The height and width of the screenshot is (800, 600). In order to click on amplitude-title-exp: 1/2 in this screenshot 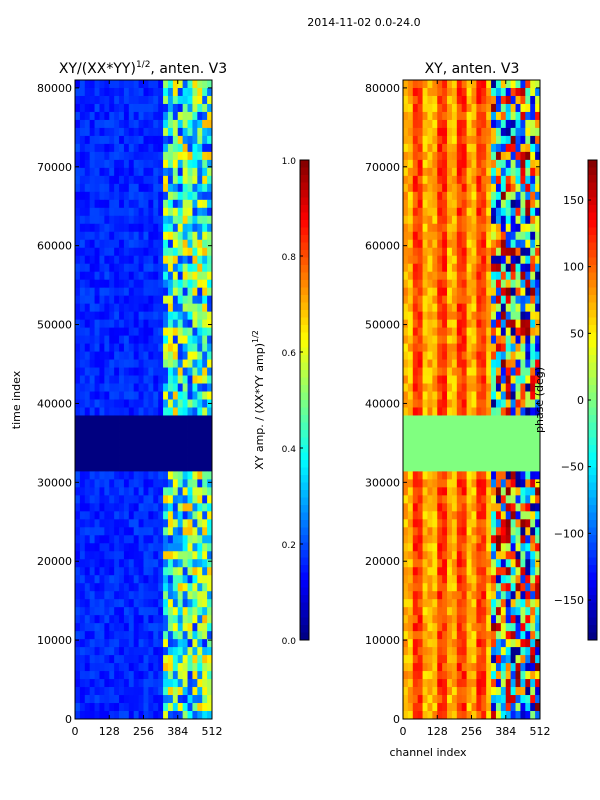, I will do `click(143, 65)`.